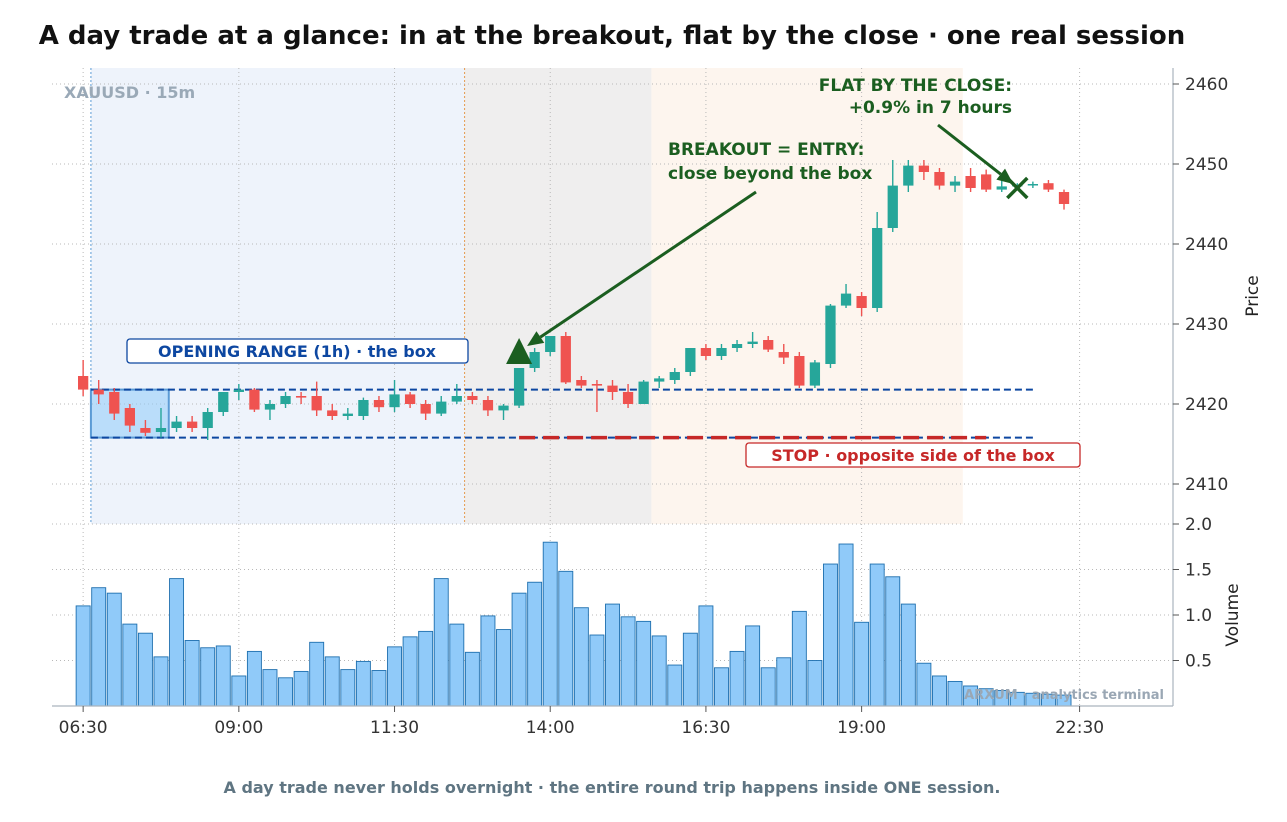  I want to click on stop-label: STOP · opposite side of the box, so click(913, 455).